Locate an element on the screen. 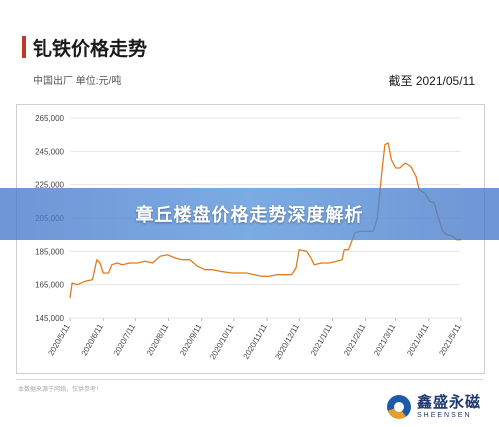  logo-name-en: SHEENSEN is located at coordinates (444, 415).